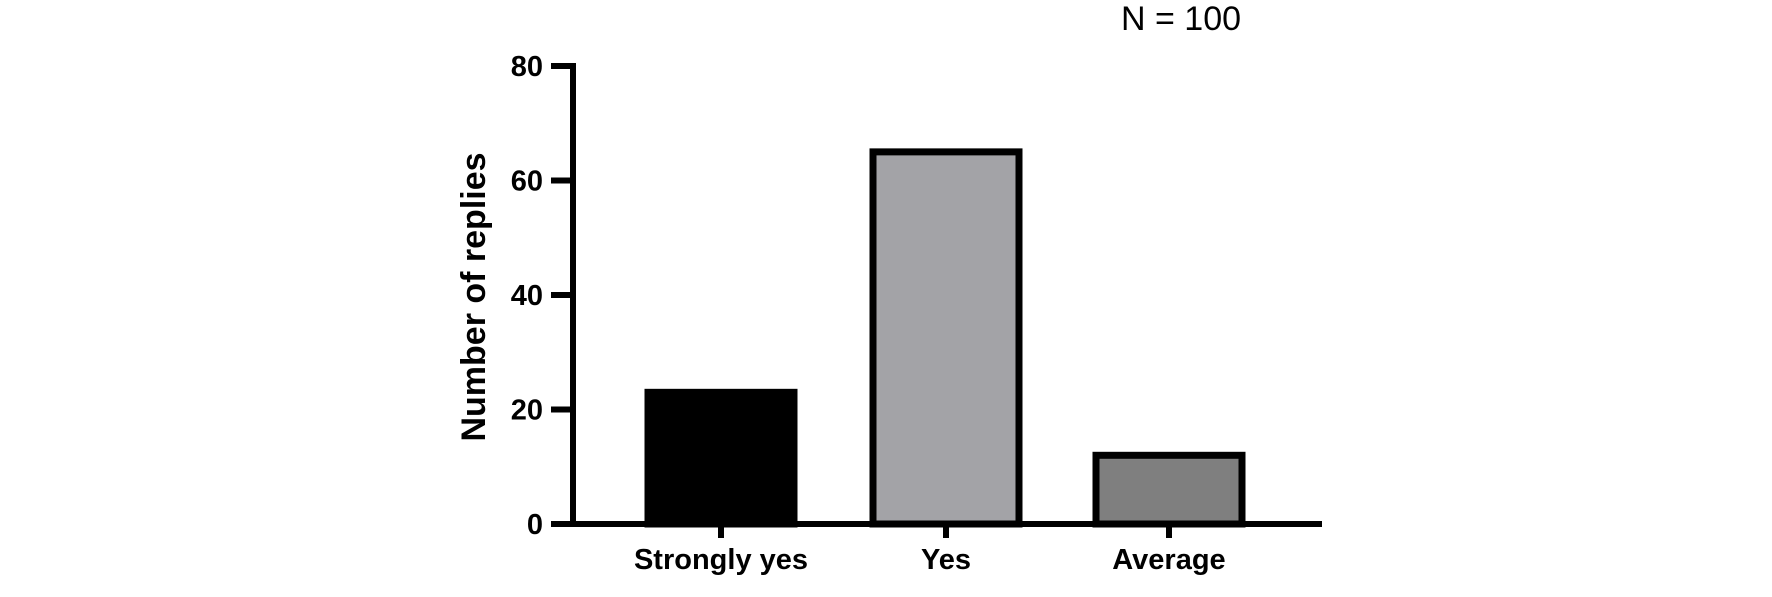 The image size is (1772, 597). Describe the element at coordinates (535, 525) in the screenshot. I see `y-tick-label-0: 0` at that location.